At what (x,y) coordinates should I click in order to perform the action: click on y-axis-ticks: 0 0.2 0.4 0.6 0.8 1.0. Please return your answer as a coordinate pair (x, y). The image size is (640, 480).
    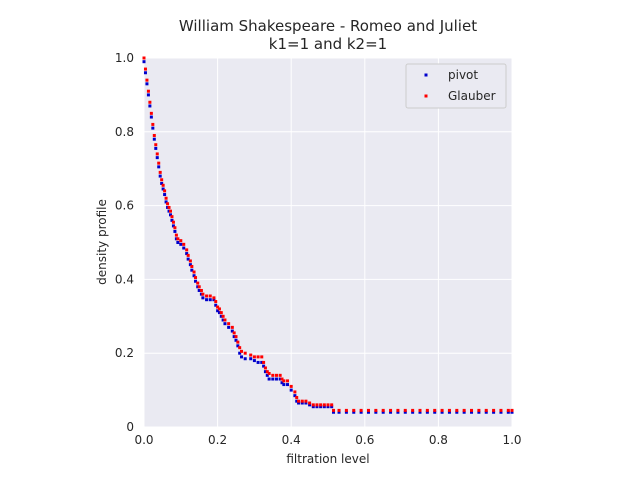
    Looking at the image, I should click on (124, 242).